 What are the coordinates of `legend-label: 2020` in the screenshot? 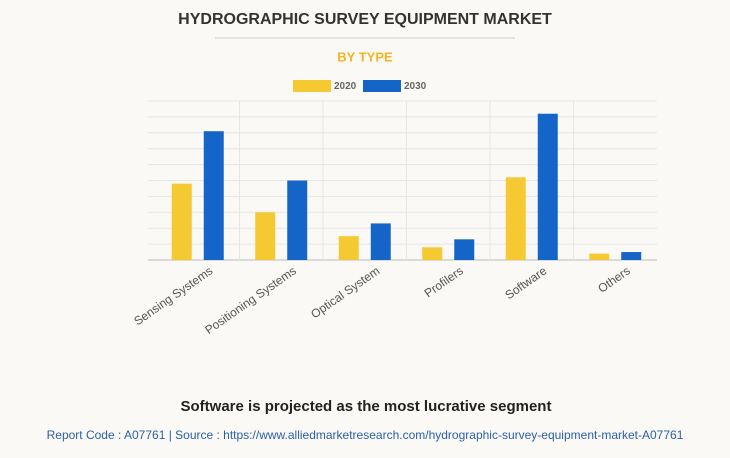 It's located at (345, 86).